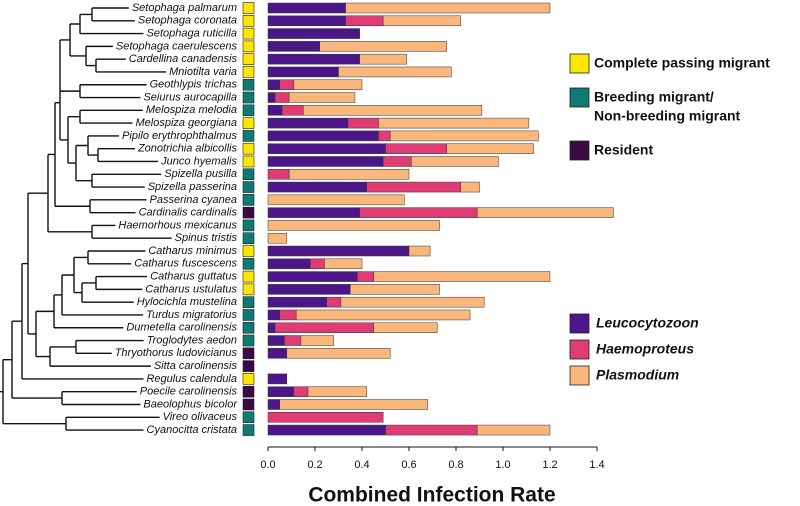 The width and height of the screenshot is (800, 506). What do you see at coordinates (314, 465) in the screenshot?
I see `x-tick-label: 0.2` at bounding box center [314, 465].